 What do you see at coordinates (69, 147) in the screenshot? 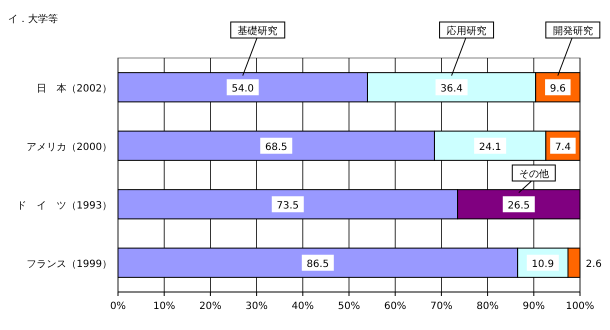
I see `y-tick-label: アメリカ（2000）` at bounding box center [69, 147].